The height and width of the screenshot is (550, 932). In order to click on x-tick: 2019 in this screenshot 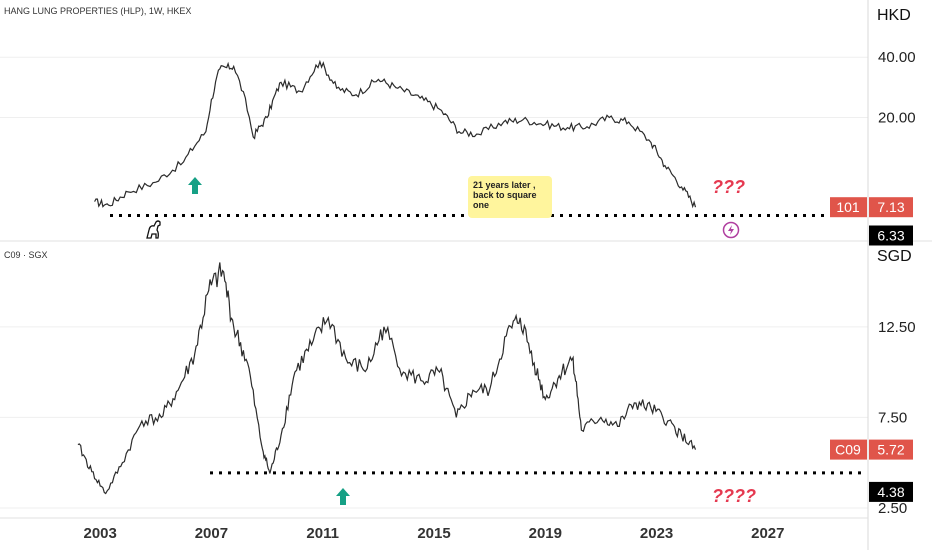, I will do `click(545, 533)`.